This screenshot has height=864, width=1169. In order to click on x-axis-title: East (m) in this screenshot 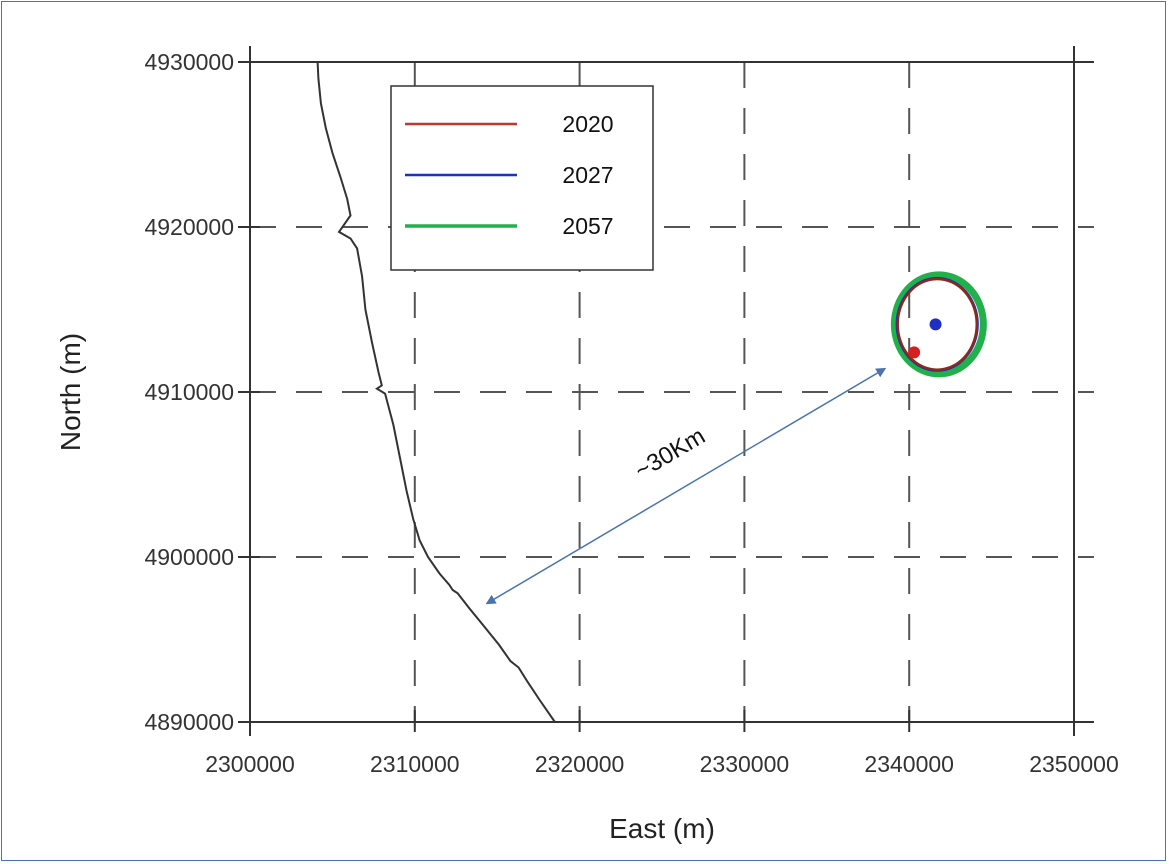, I will do `click(662, 828)`.